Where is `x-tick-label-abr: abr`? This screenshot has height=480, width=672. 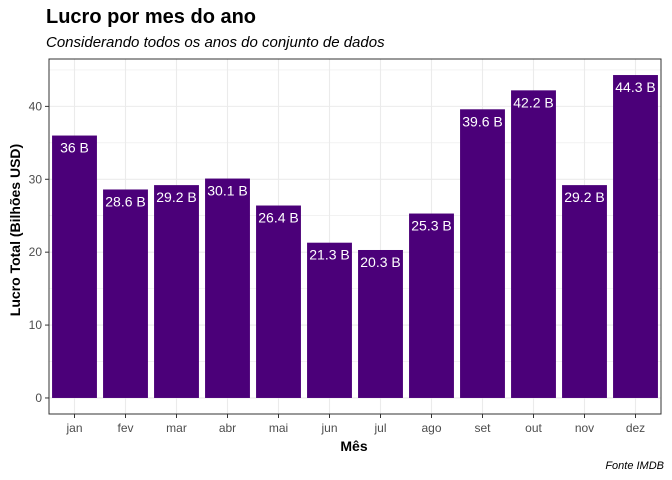
x-tick-label-abr: abr is located at coordinates (227, 428).